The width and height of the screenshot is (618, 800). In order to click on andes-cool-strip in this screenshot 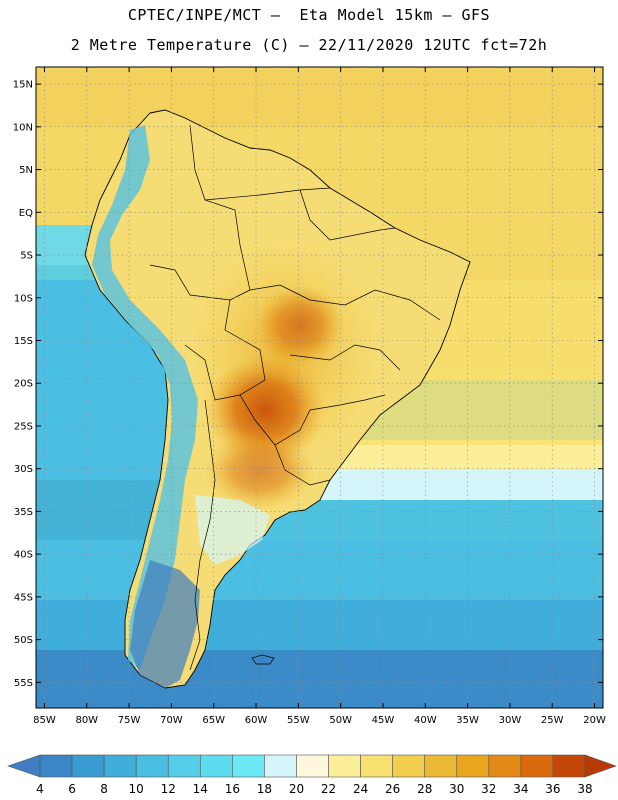, I will do `click(145, 397)`.